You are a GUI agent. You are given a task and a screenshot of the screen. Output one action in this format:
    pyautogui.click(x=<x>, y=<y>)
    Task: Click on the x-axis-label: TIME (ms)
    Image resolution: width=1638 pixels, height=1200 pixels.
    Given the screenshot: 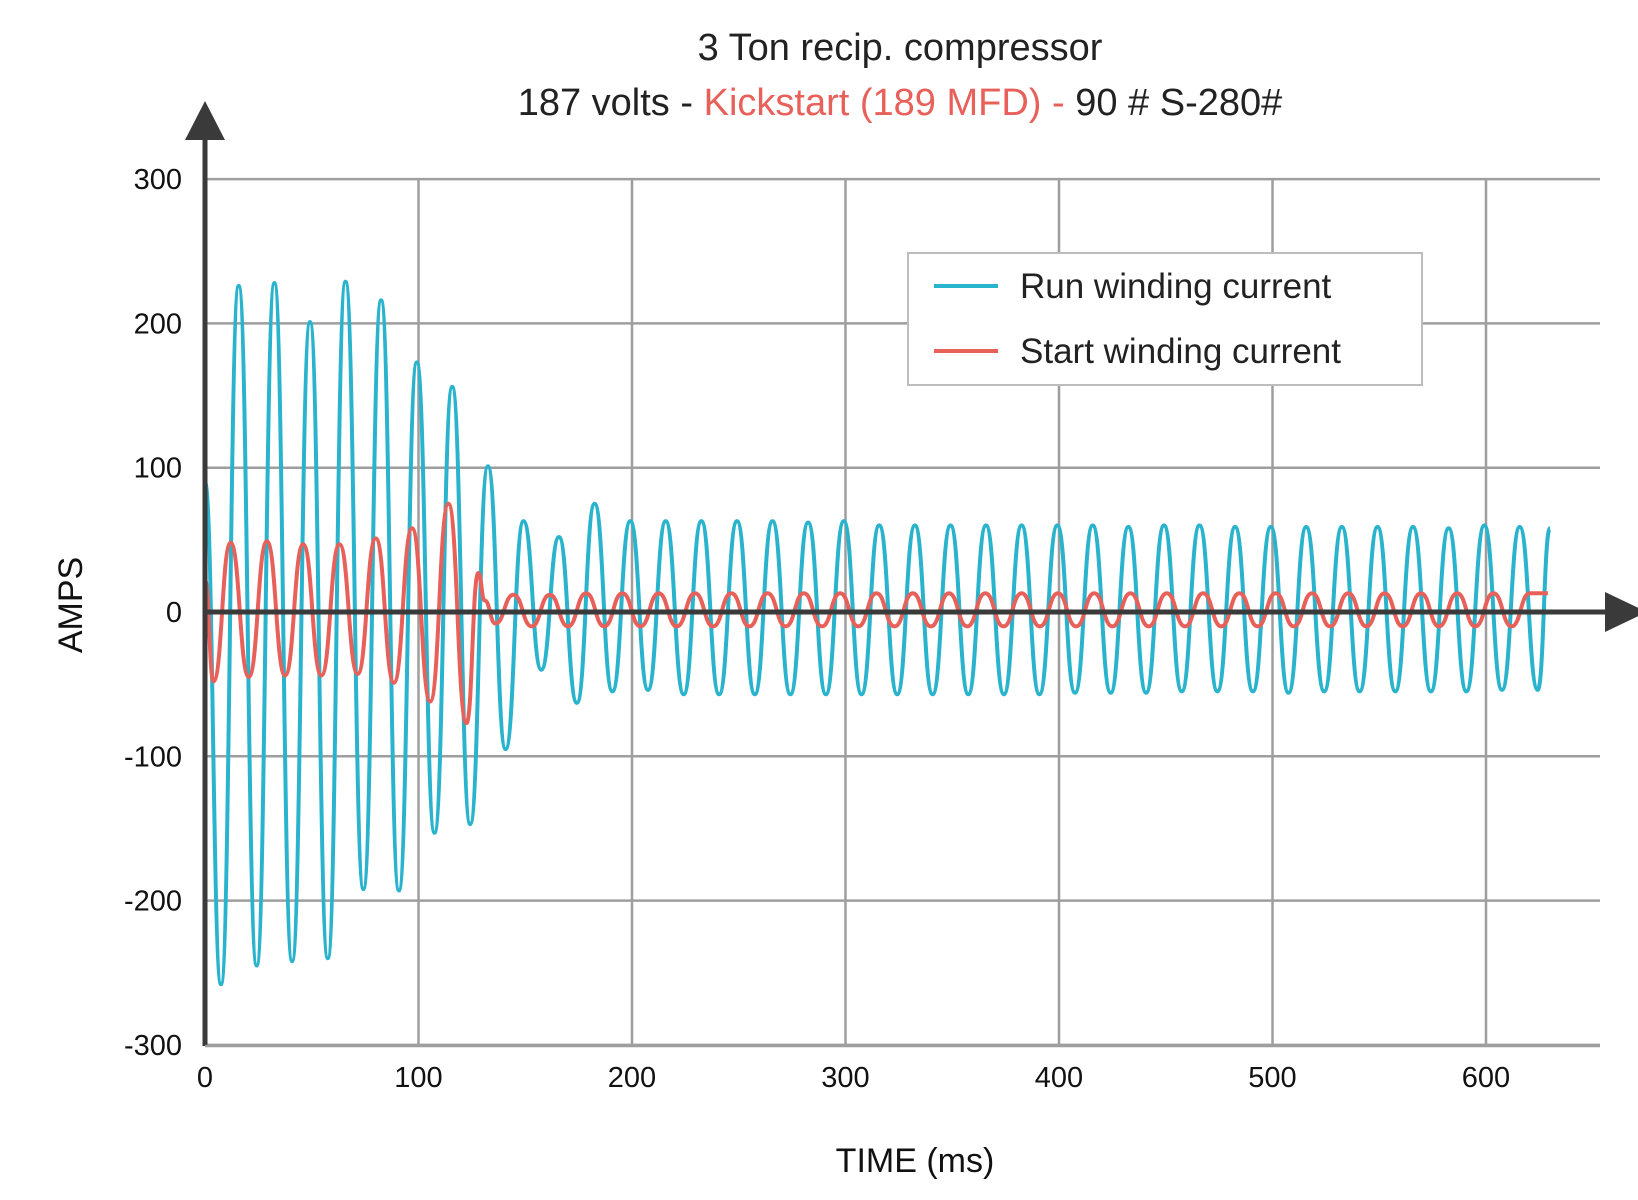 What is the action you would take?
    pyautogui.click(x=915, y=1161)
    